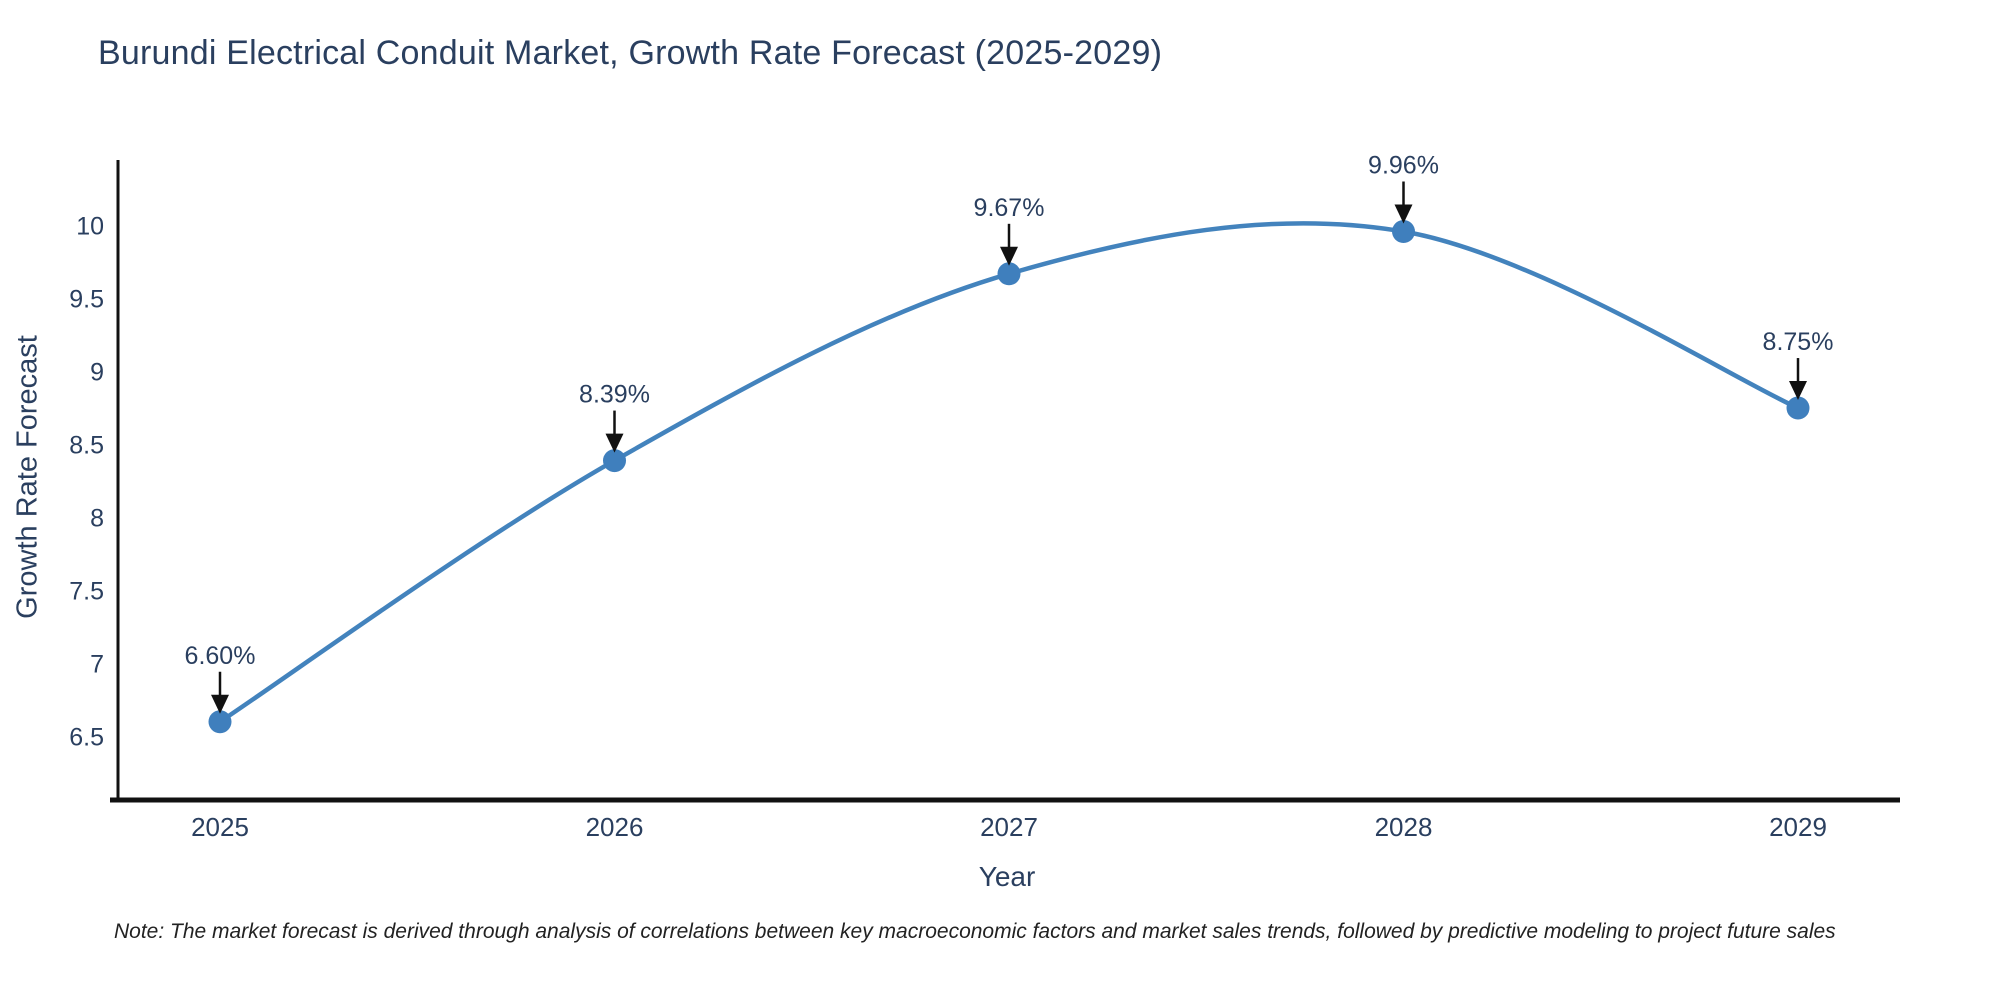 This screenshot has width=2000, height=1000. I want to click on y-tick-label: 7, so click(97, 664).